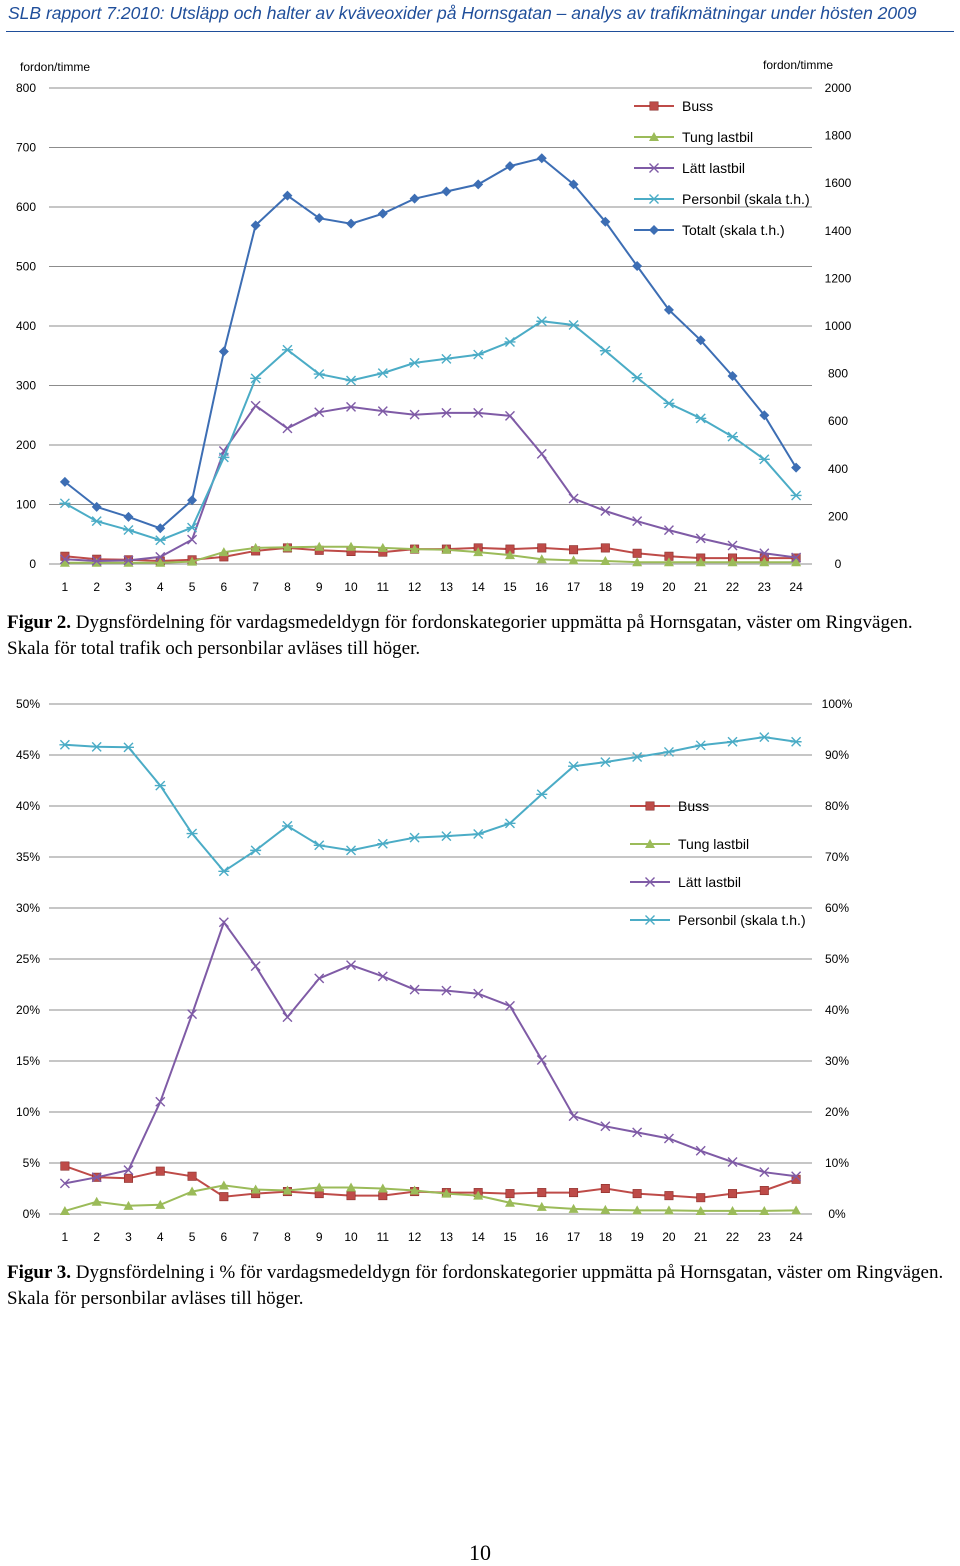 The width and height of the screenshot is (960, 1566). What do you see at coordinates (798, 65) in the screenshot?
I see `y-right-axis-title: fordon/timme` at bounding box center [798, 65].